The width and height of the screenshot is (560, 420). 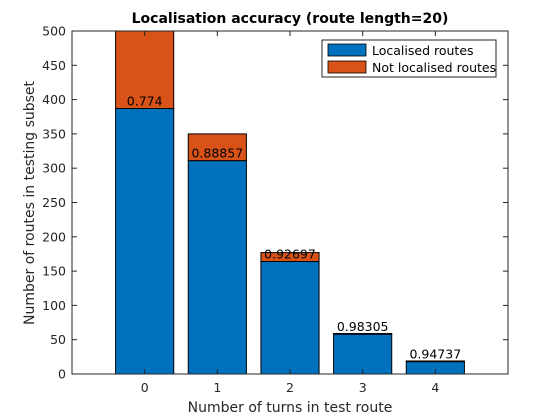 What do you see at coordinates (54, 305) in the screenshot?
I see `y-tick-label-100: 100` at bounding box center [54, 305].